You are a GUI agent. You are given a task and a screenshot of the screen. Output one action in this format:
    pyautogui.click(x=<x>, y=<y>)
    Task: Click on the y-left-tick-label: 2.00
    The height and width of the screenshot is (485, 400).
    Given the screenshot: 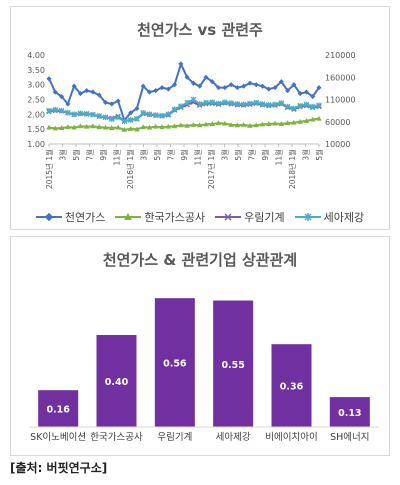 What is the action you would take?
    pyautogui.click(x=36, y=114)
    